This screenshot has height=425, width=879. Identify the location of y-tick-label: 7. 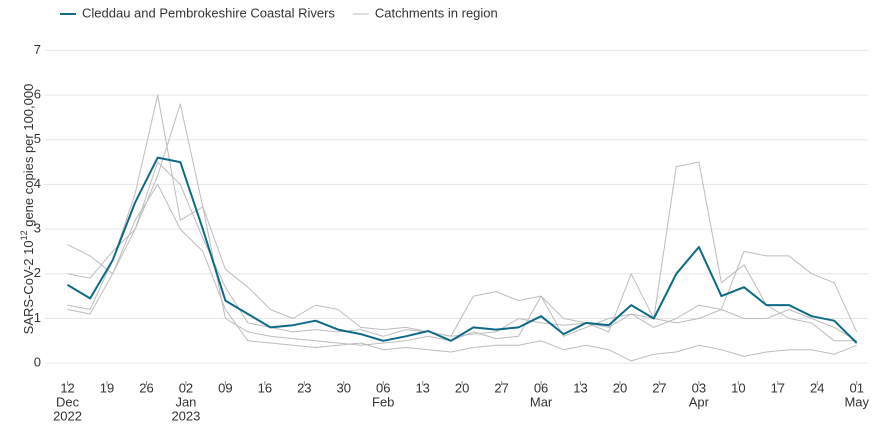
(37, 49).